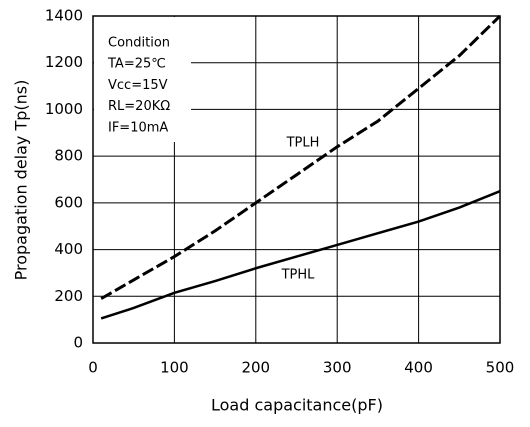  I want to click on y-tick-label: 800, so click(68, 156).